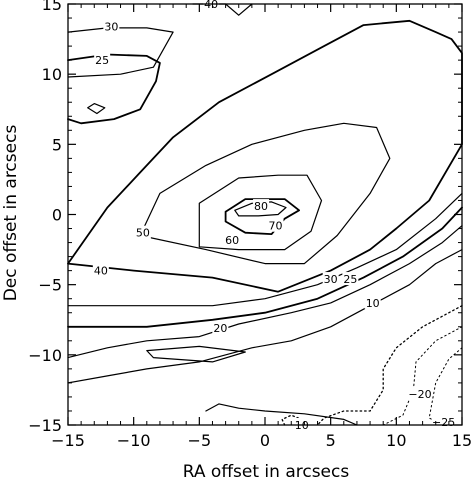  I want to click on x-tick-label: −5, so click(200, 440).